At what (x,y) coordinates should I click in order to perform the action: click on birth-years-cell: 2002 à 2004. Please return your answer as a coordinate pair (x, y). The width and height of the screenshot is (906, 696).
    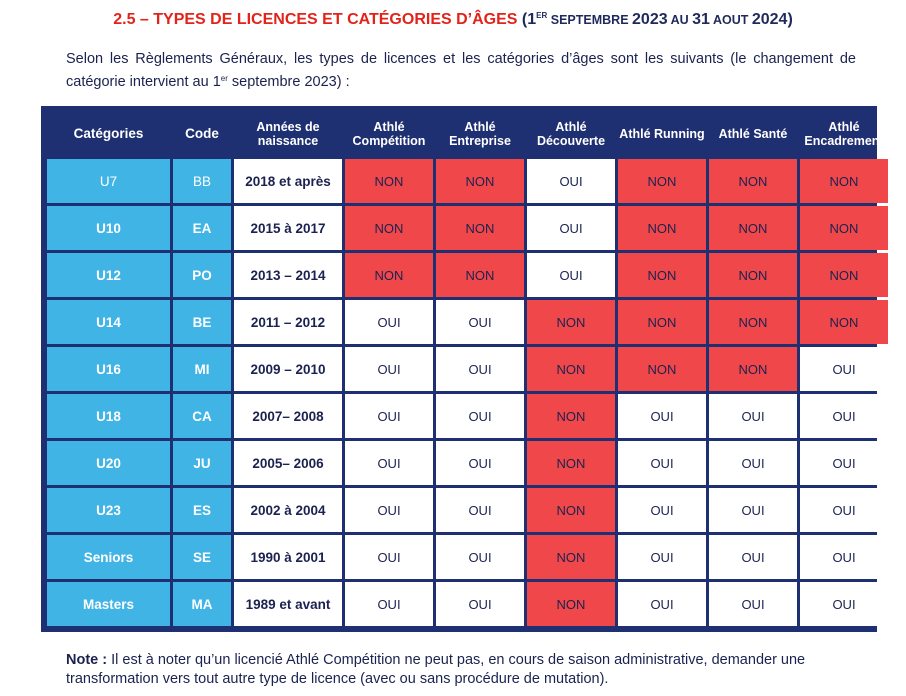
    Looking at the image, I should click on (288, 510).